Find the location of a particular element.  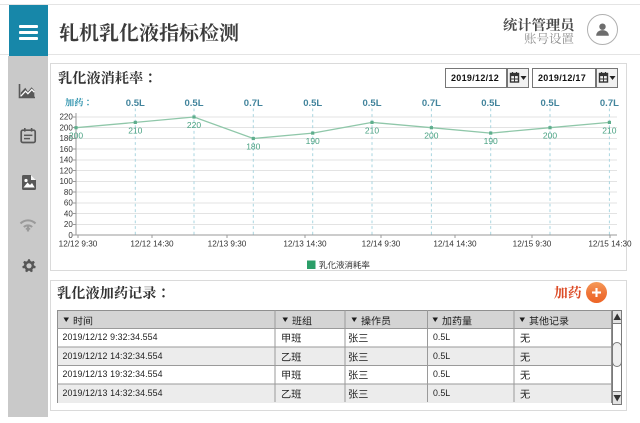

svg-text: 12/15 9:30 is located at coordinates (532, 244).